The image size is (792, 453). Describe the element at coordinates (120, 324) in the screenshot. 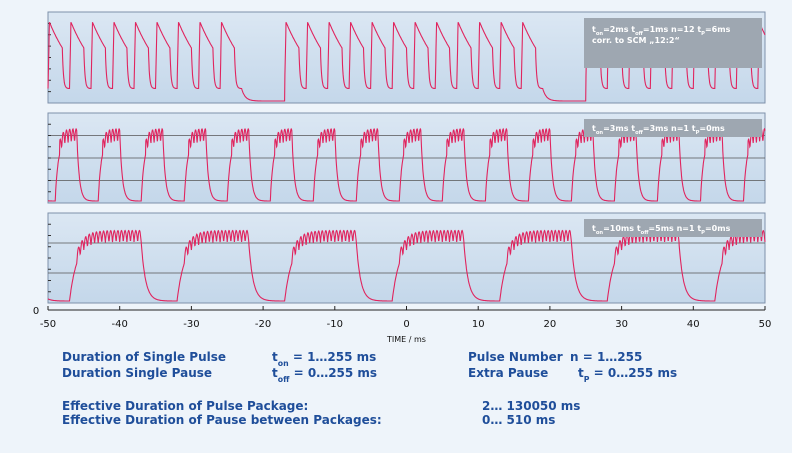

I see `x-tick-label: -40` at that location.